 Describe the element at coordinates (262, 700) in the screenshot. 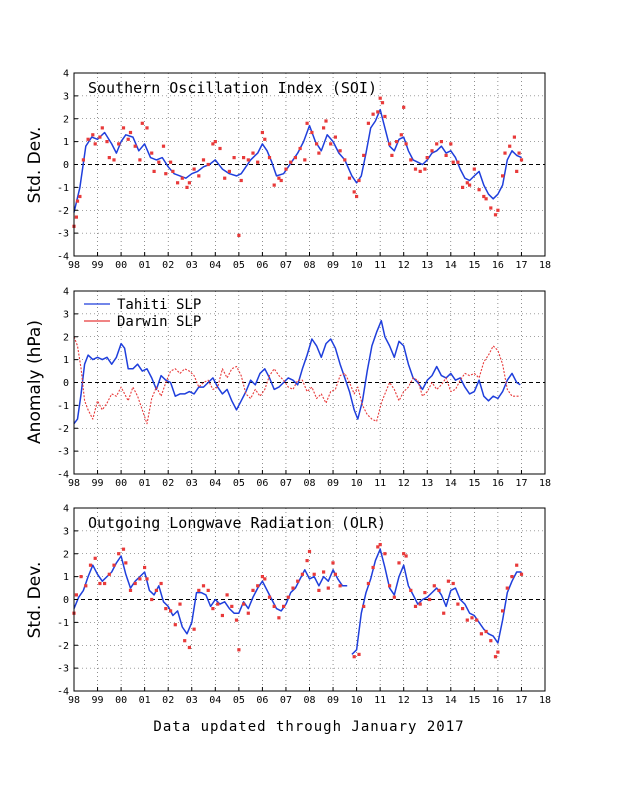

I see `olr-x-tick-label: 06` at that location.